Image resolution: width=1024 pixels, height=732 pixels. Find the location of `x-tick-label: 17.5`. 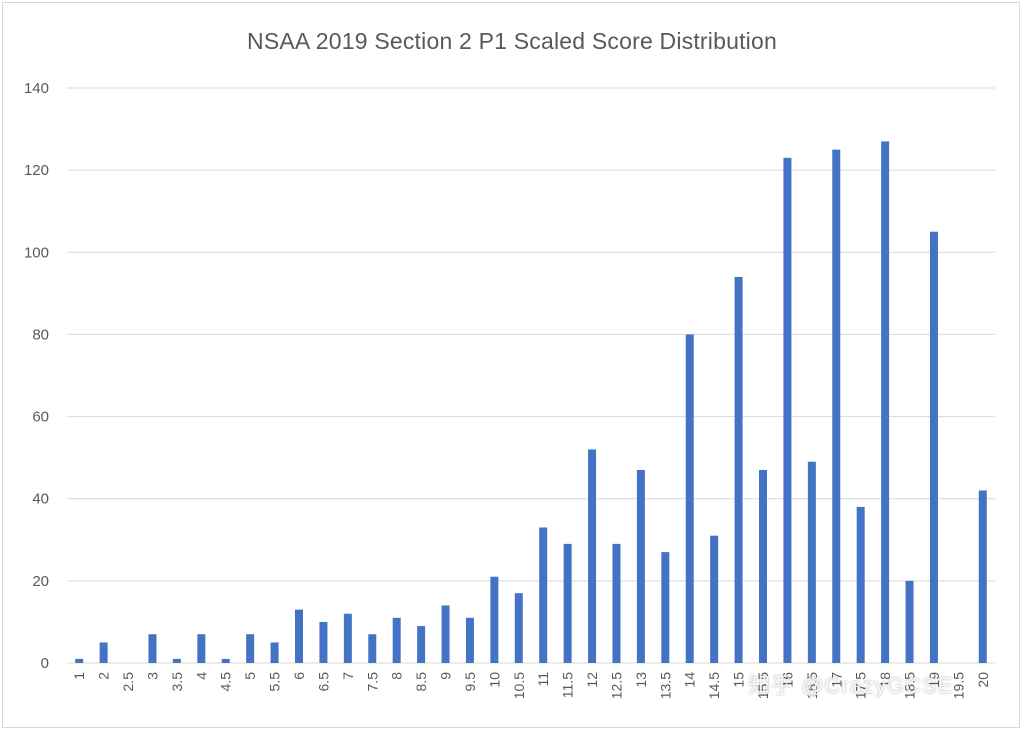

x-tick-label: 17.5 is located at coordinates (861, 685).